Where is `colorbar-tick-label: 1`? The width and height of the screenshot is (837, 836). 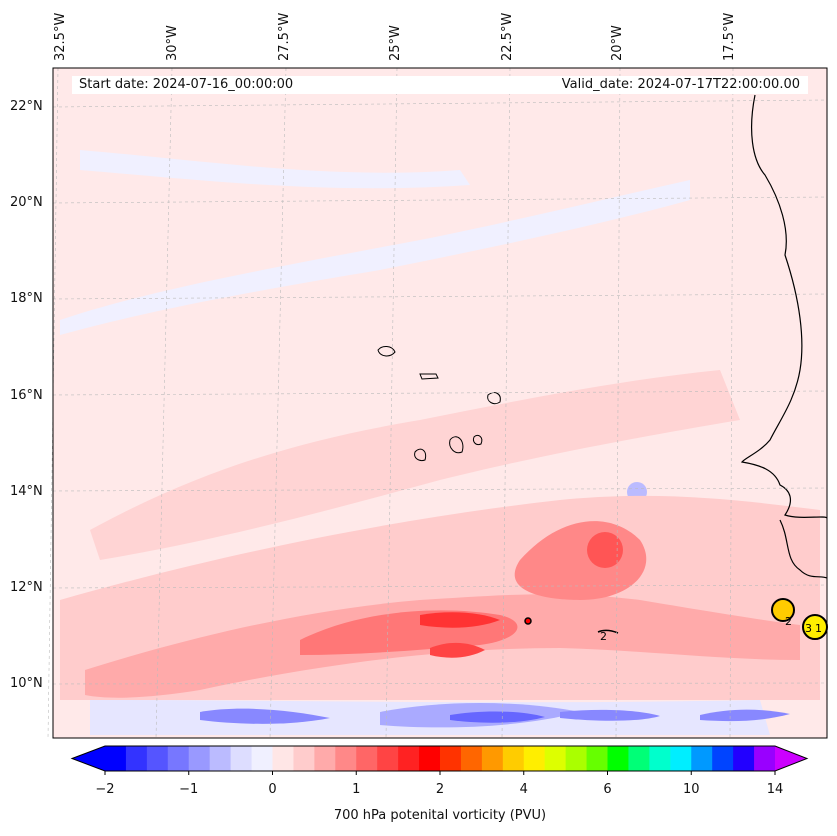
colorbar-tick-label: 1 is located at coordinates (356, 789).